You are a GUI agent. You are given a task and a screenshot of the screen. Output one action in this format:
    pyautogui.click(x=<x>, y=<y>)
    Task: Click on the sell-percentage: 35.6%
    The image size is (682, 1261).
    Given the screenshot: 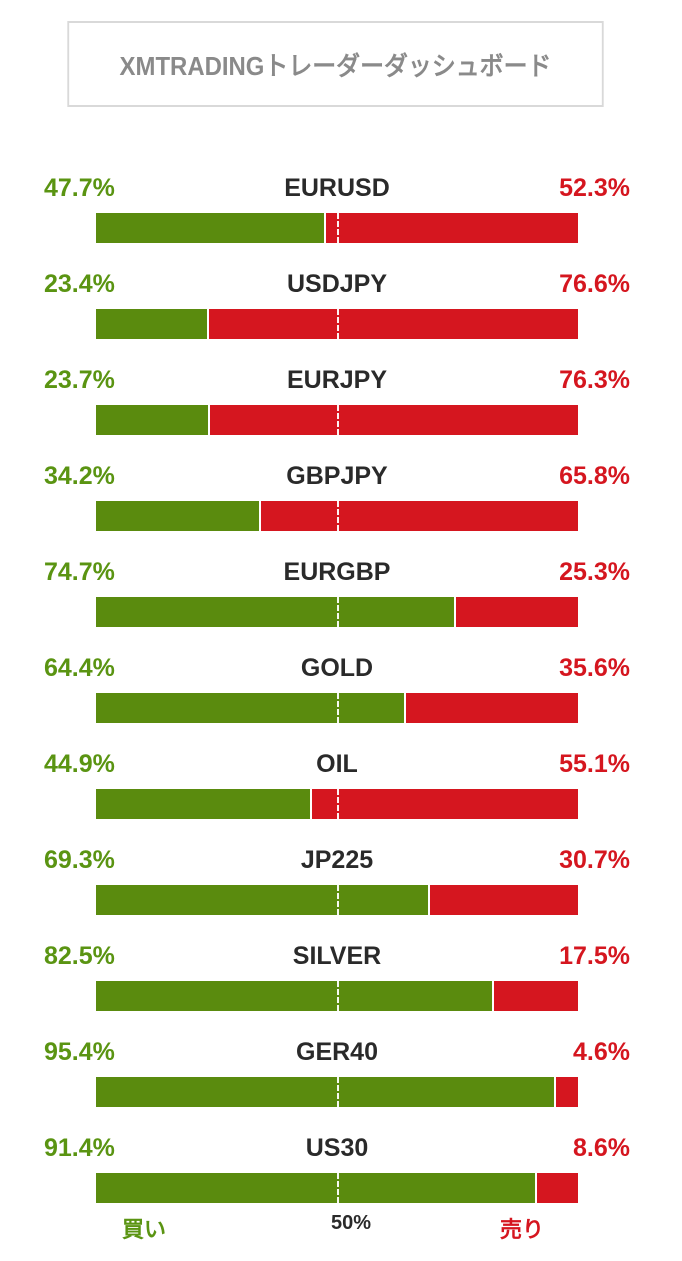 What is the action you would take?
    pyautogui.click(x=594, y=668)
    